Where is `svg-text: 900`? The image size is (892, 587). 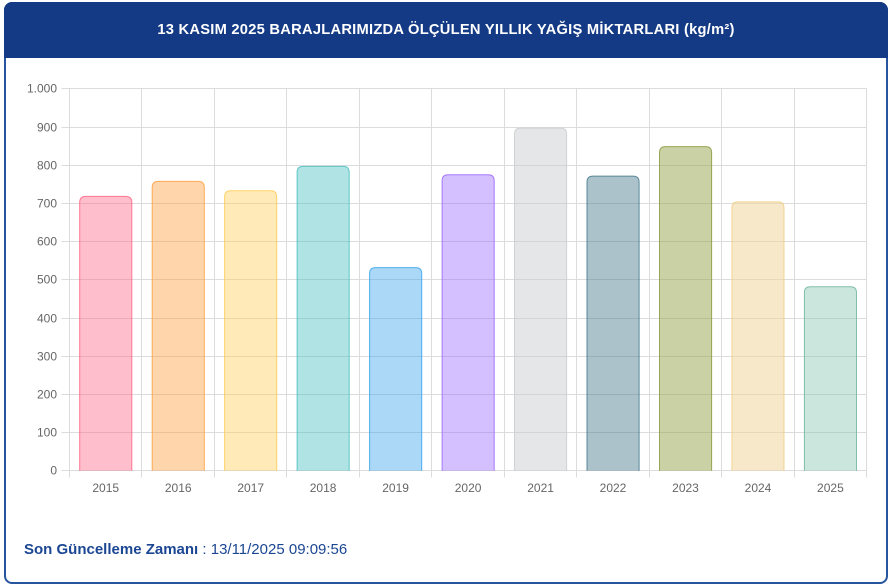
svg-text: 900 is located at coordinates (47, 128).